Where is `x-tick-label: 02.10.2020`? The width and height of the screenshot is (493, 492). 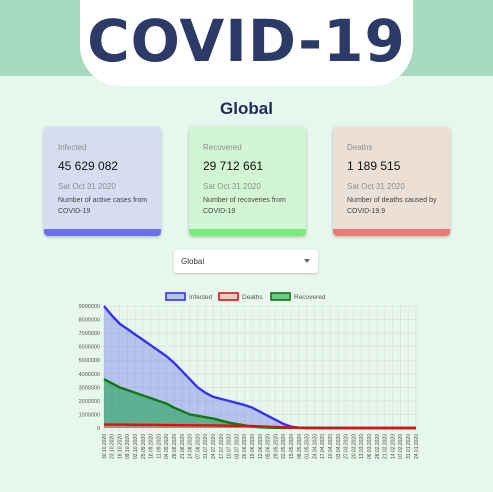
x-tick-label: 02.10.2020 is located at coordinates (136, 446).